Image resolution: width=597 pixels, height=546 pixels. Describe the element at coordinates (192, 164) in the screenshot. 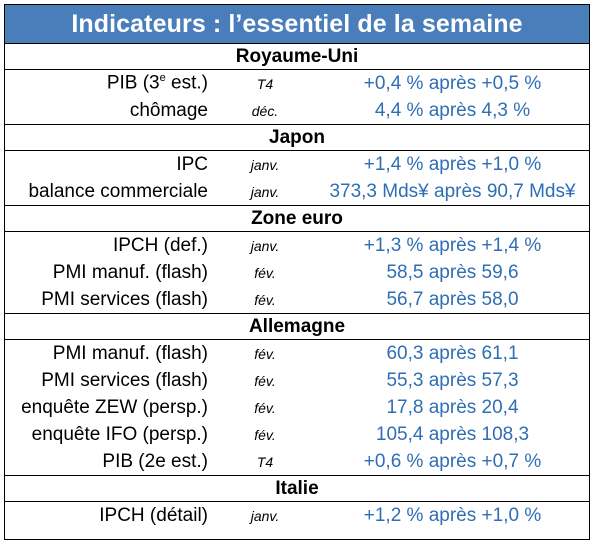

I see `indicator-label: IPC` at that location.